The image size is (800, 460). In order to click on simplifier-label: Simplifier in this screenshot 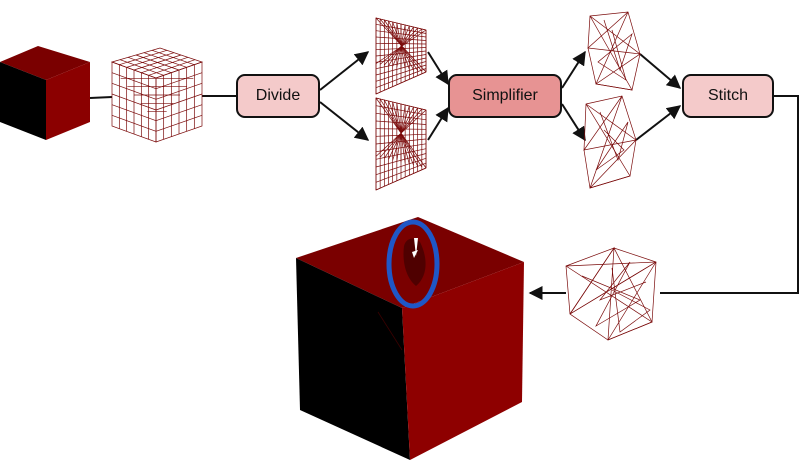, I will do `click(505, 95)`.